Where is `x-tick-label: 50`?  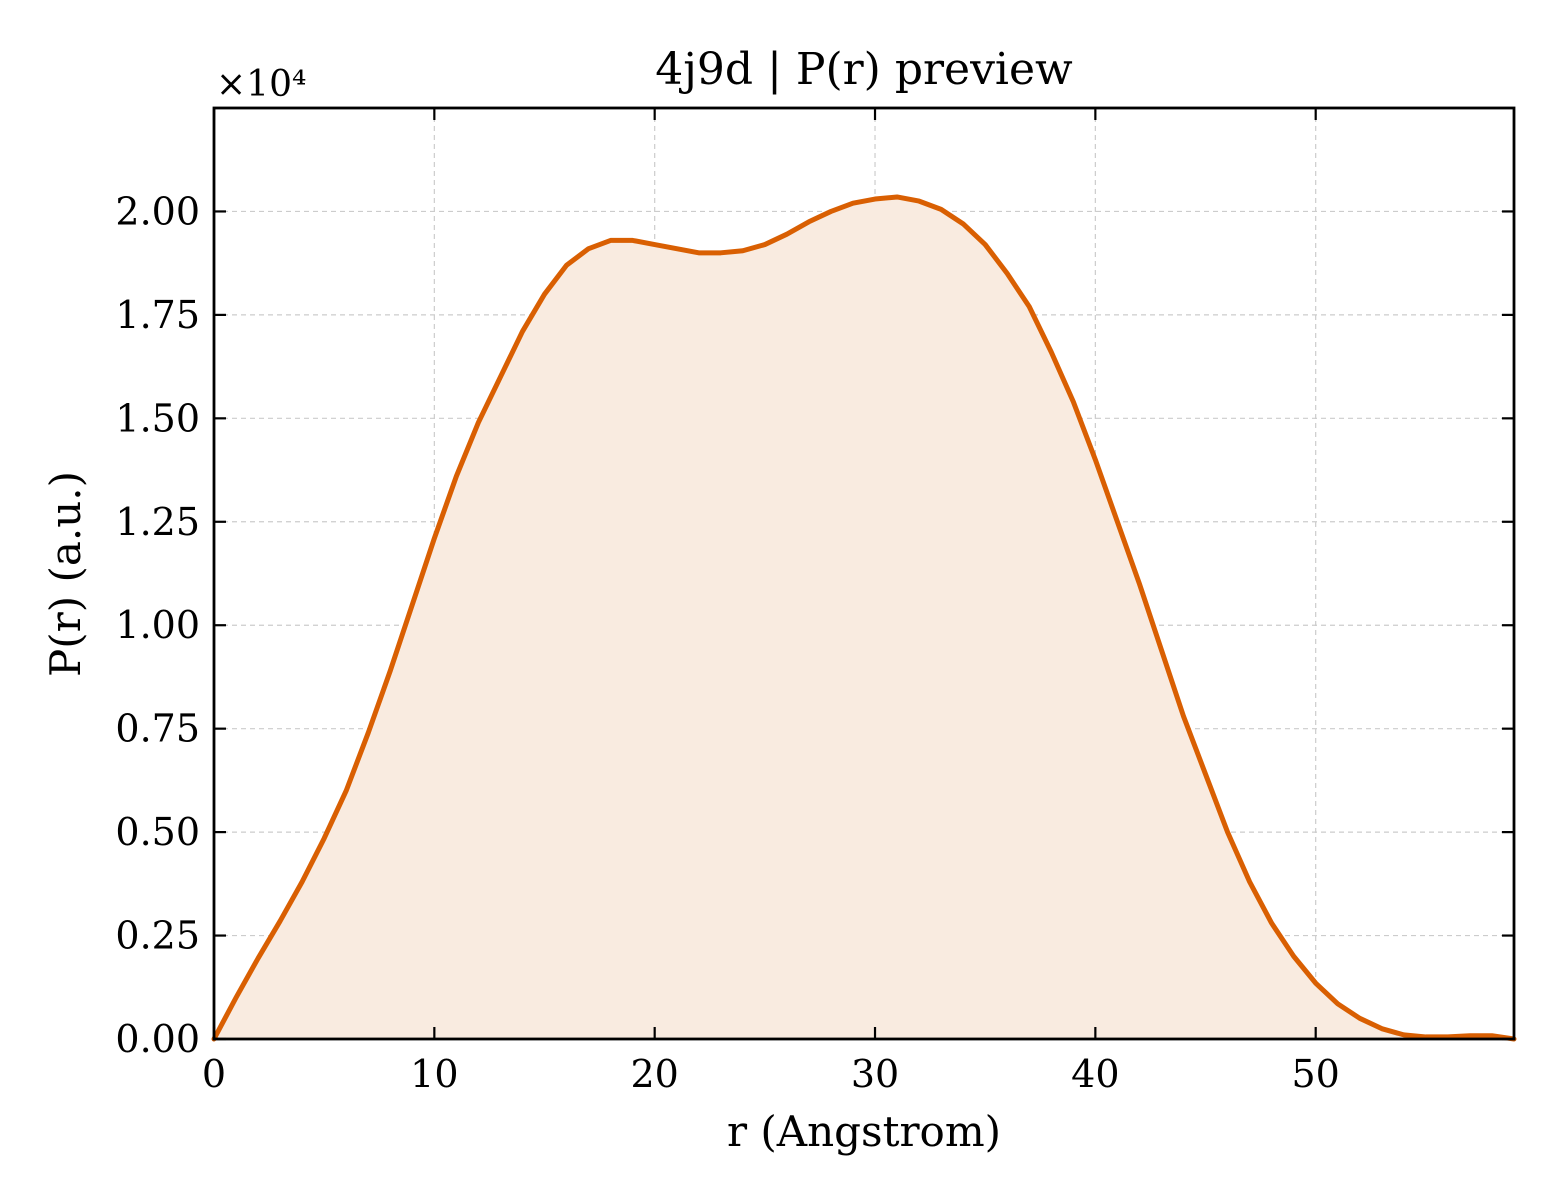 x-tick-label: 50 is located at coordinates (1316, 1074).